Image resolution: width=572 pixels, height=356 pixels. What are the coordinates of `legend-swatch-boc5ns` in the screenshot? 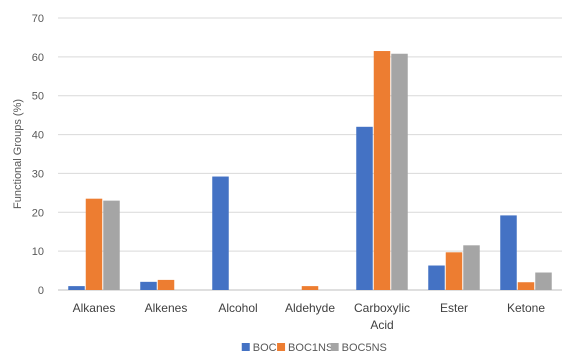 It's located at (334, 347).